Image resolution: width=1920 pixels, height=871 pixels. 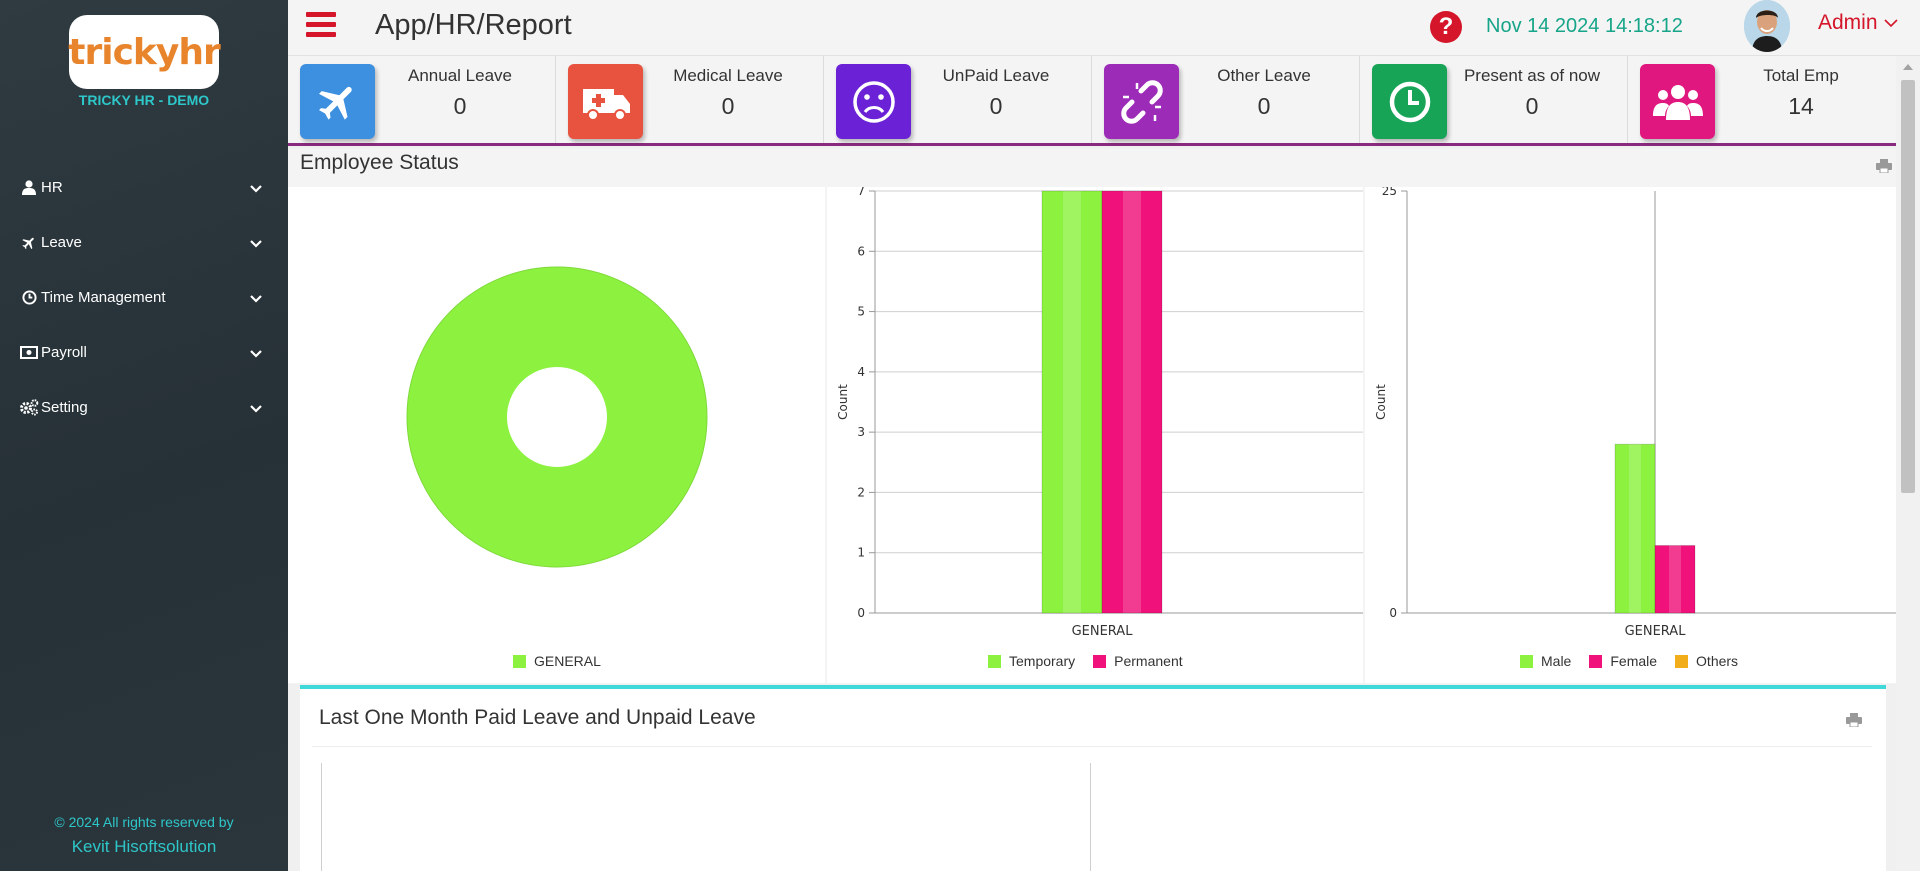 What do you see at coordinates (861, 432) in the screenshot?
I see `y-tick-label: 3` at bounding box center [861, 432].